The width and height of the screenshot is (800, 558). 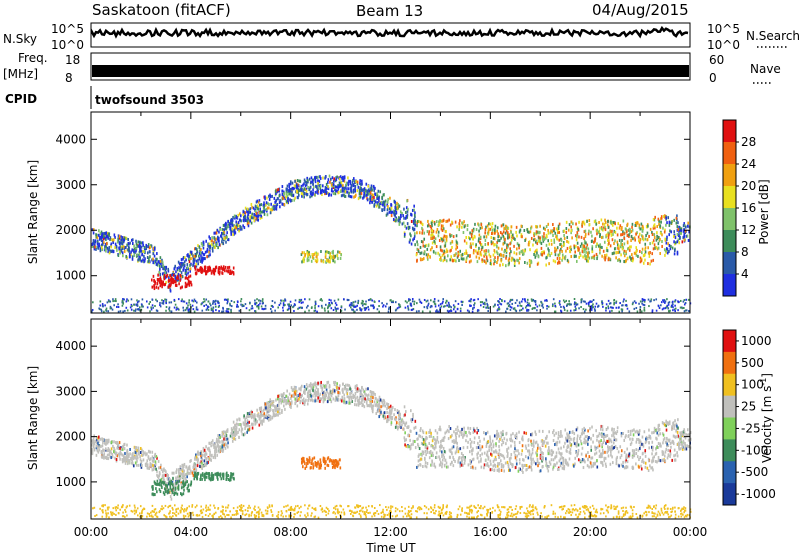 What do you see at coordinates (70, 230) in the screenshot?
I see `y-tick-label: 2000` at bounding box center [70, 230].